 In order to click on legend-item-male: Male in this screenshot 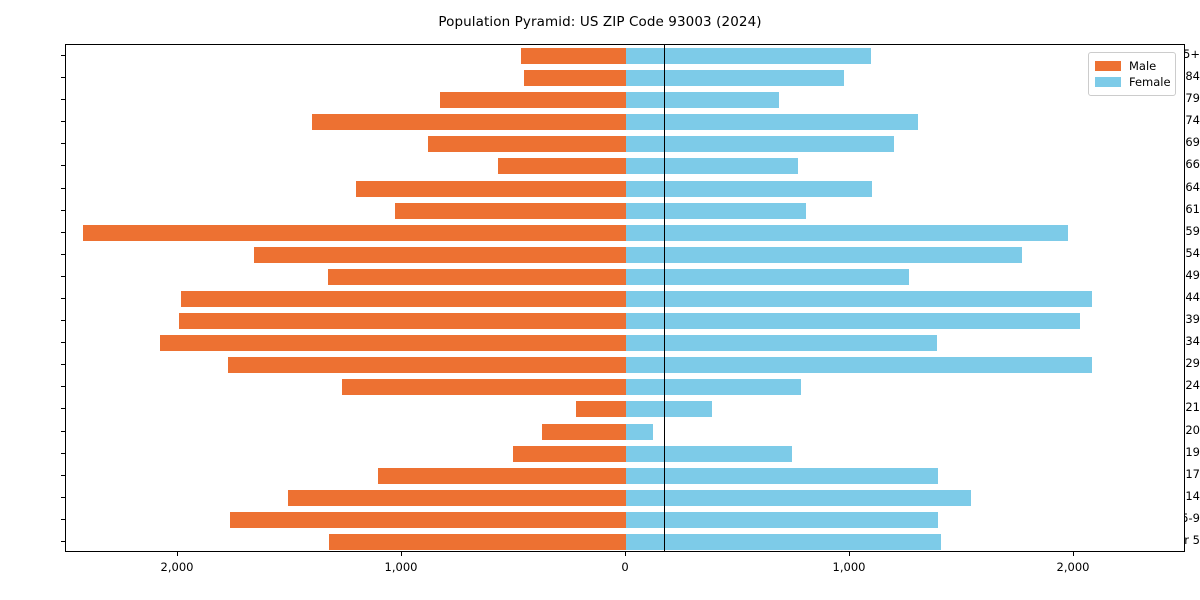, I will do `click(1132, 66)`.